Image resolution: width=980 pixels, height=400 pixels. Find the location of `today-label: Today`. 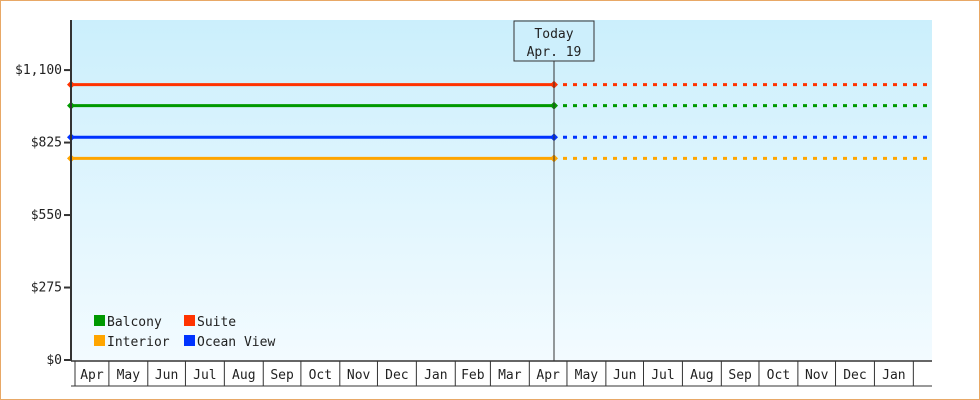

today-label: Today is located at coordinates (553, 34).